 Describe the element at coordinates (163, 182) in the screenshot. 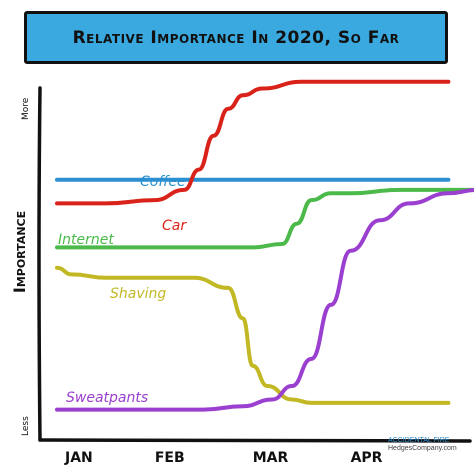

I see `series-label-coffee: Coffee` at that location.